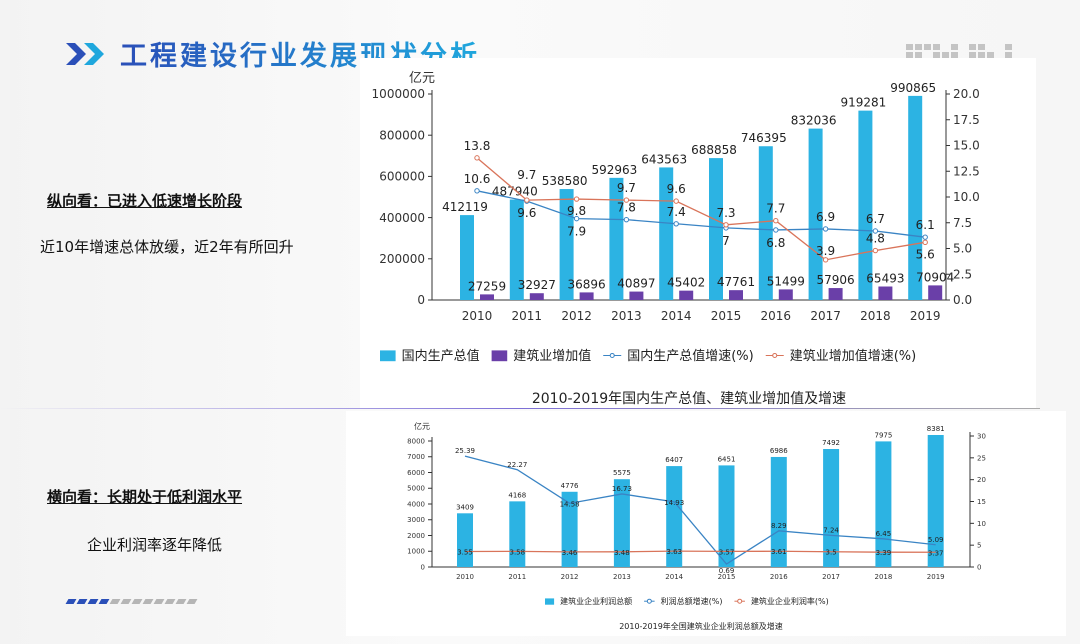  I want to click on y2-tick-label: 12.5, so click(966, 171).